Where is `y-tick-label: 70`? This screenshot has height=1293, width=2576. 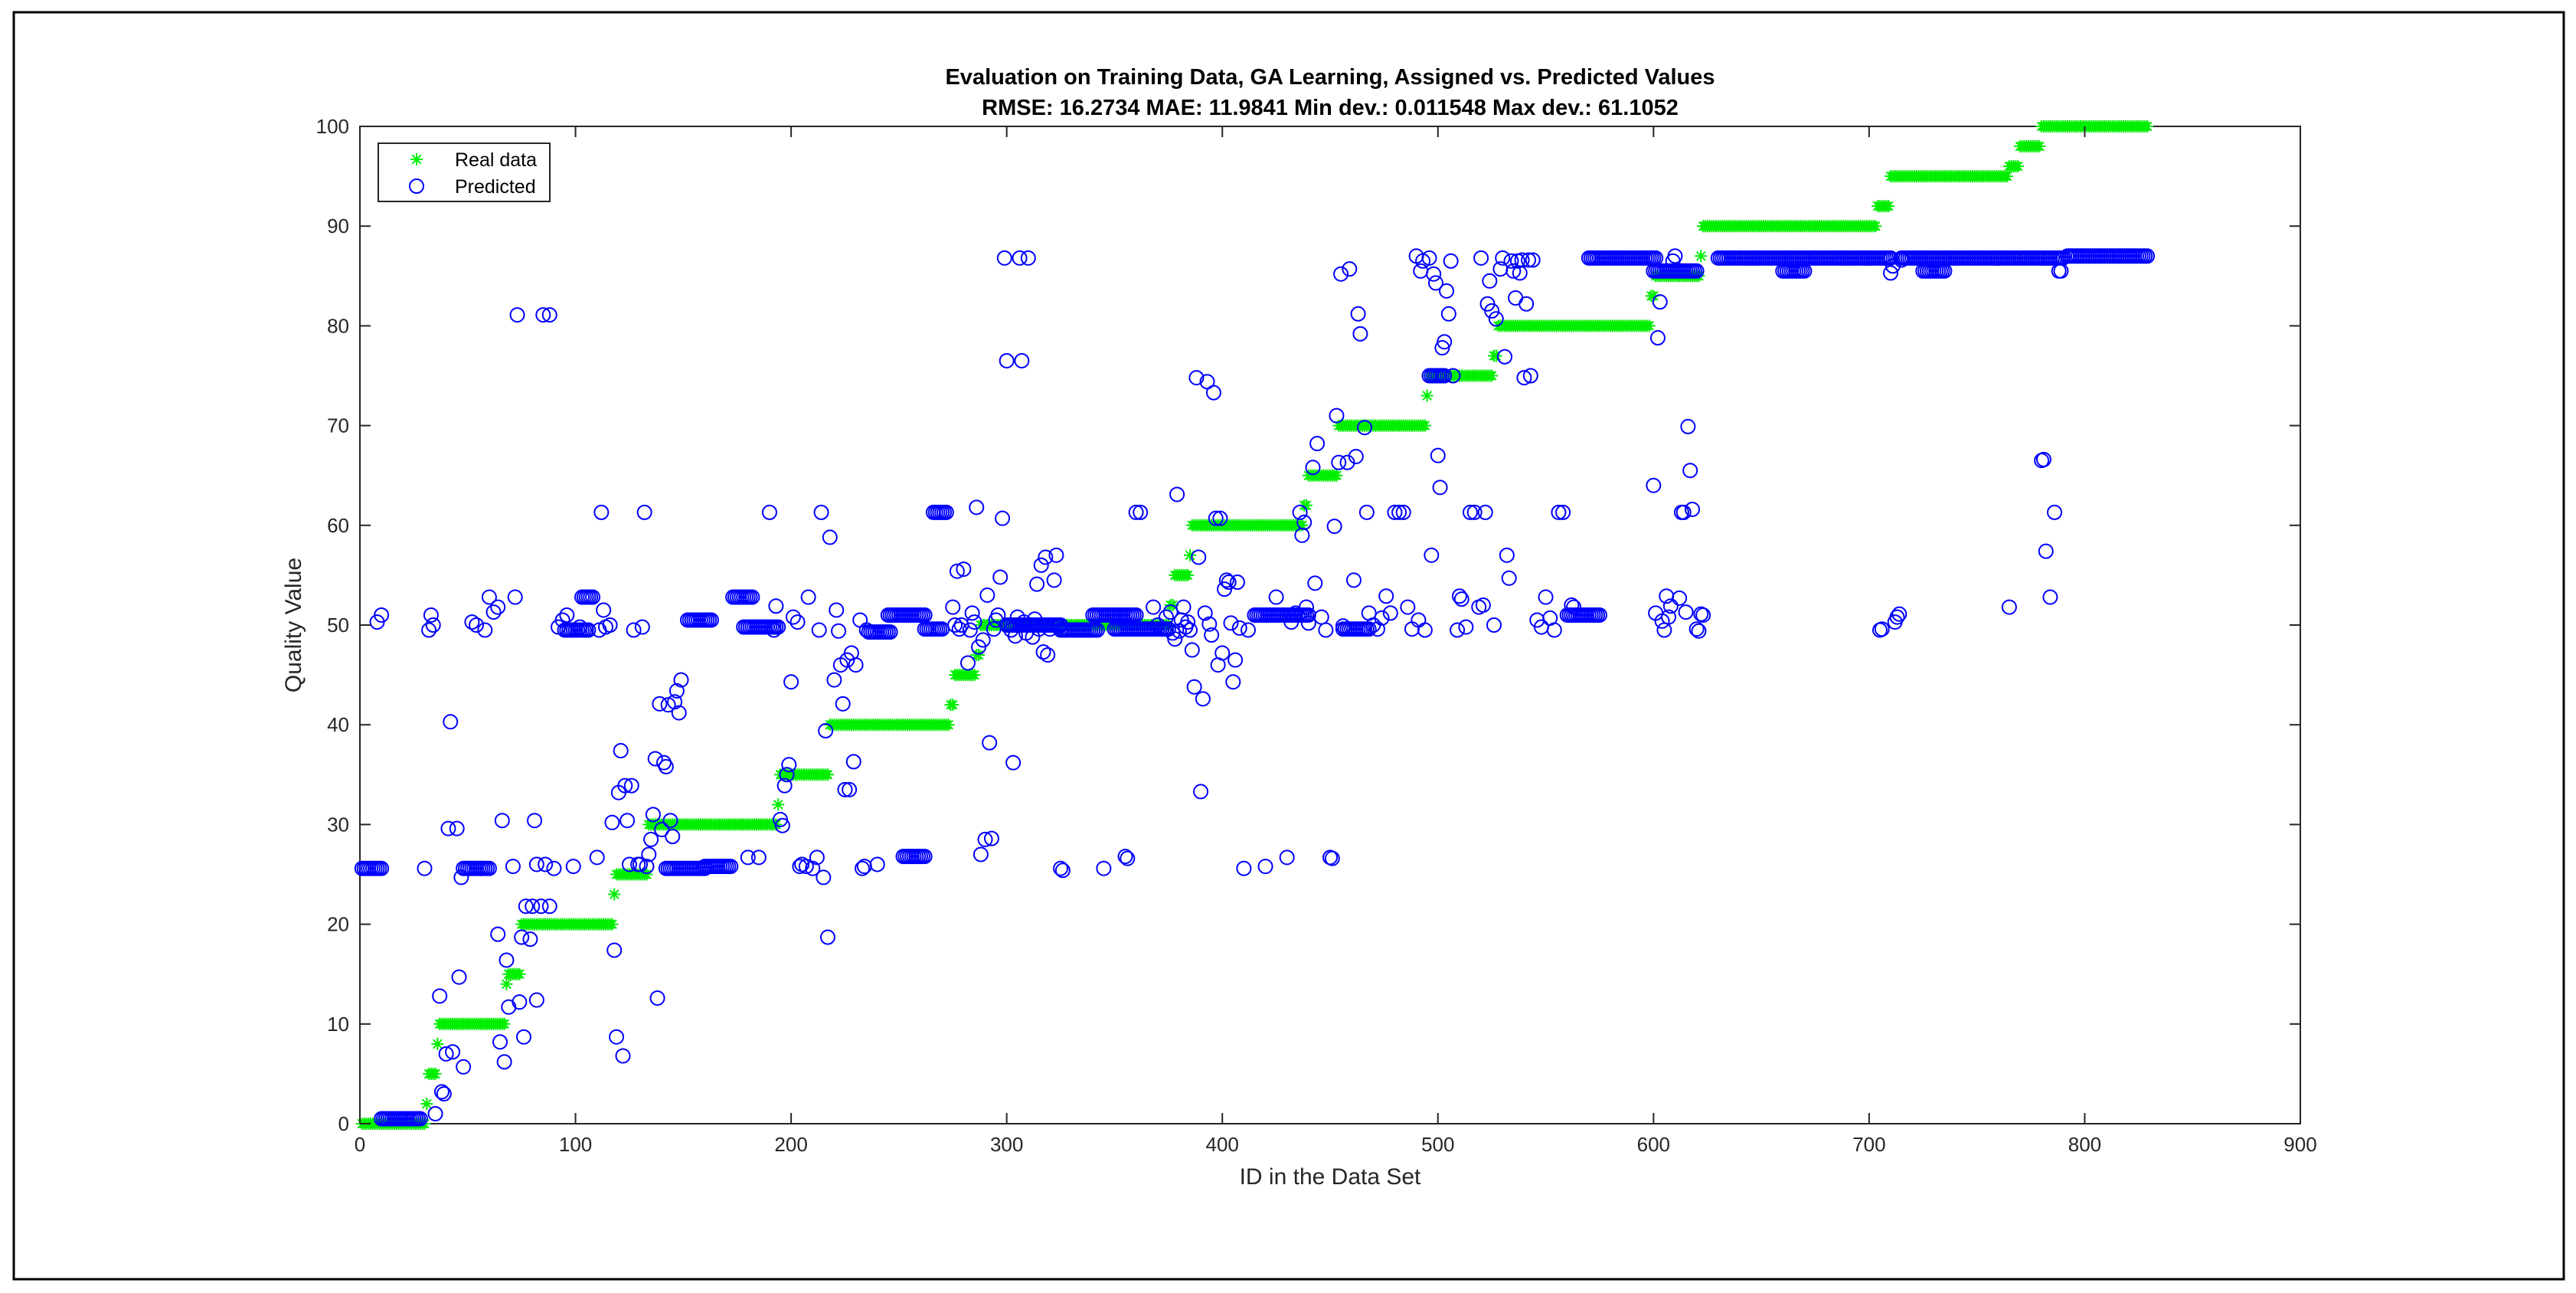
y-tick-label: 70 is located at coordinates (338, 425).